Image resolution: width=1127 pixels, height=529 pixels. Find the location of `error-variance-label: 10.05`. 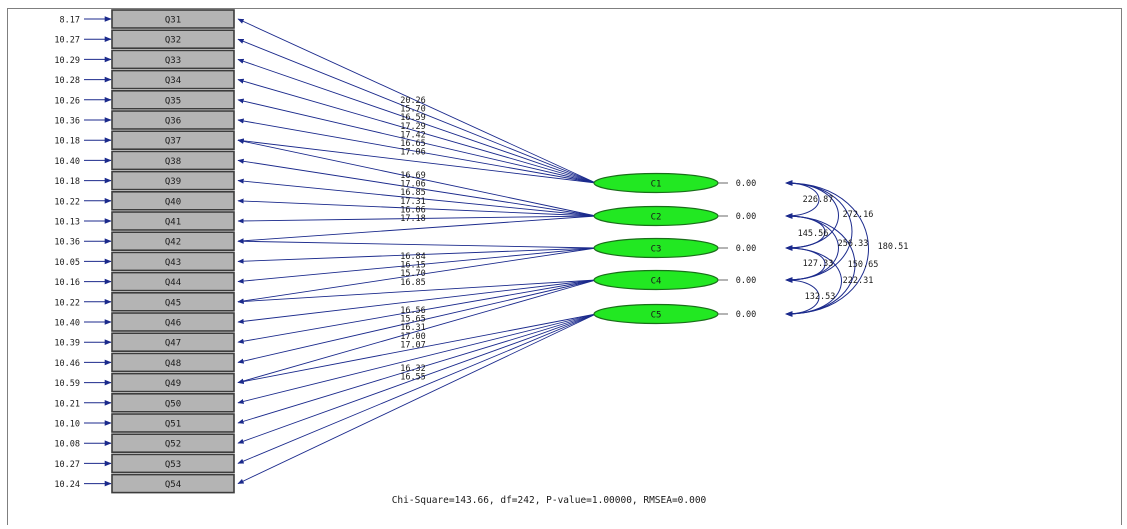

error-variance-label: 10.05 is located at coordinates (67, 263).